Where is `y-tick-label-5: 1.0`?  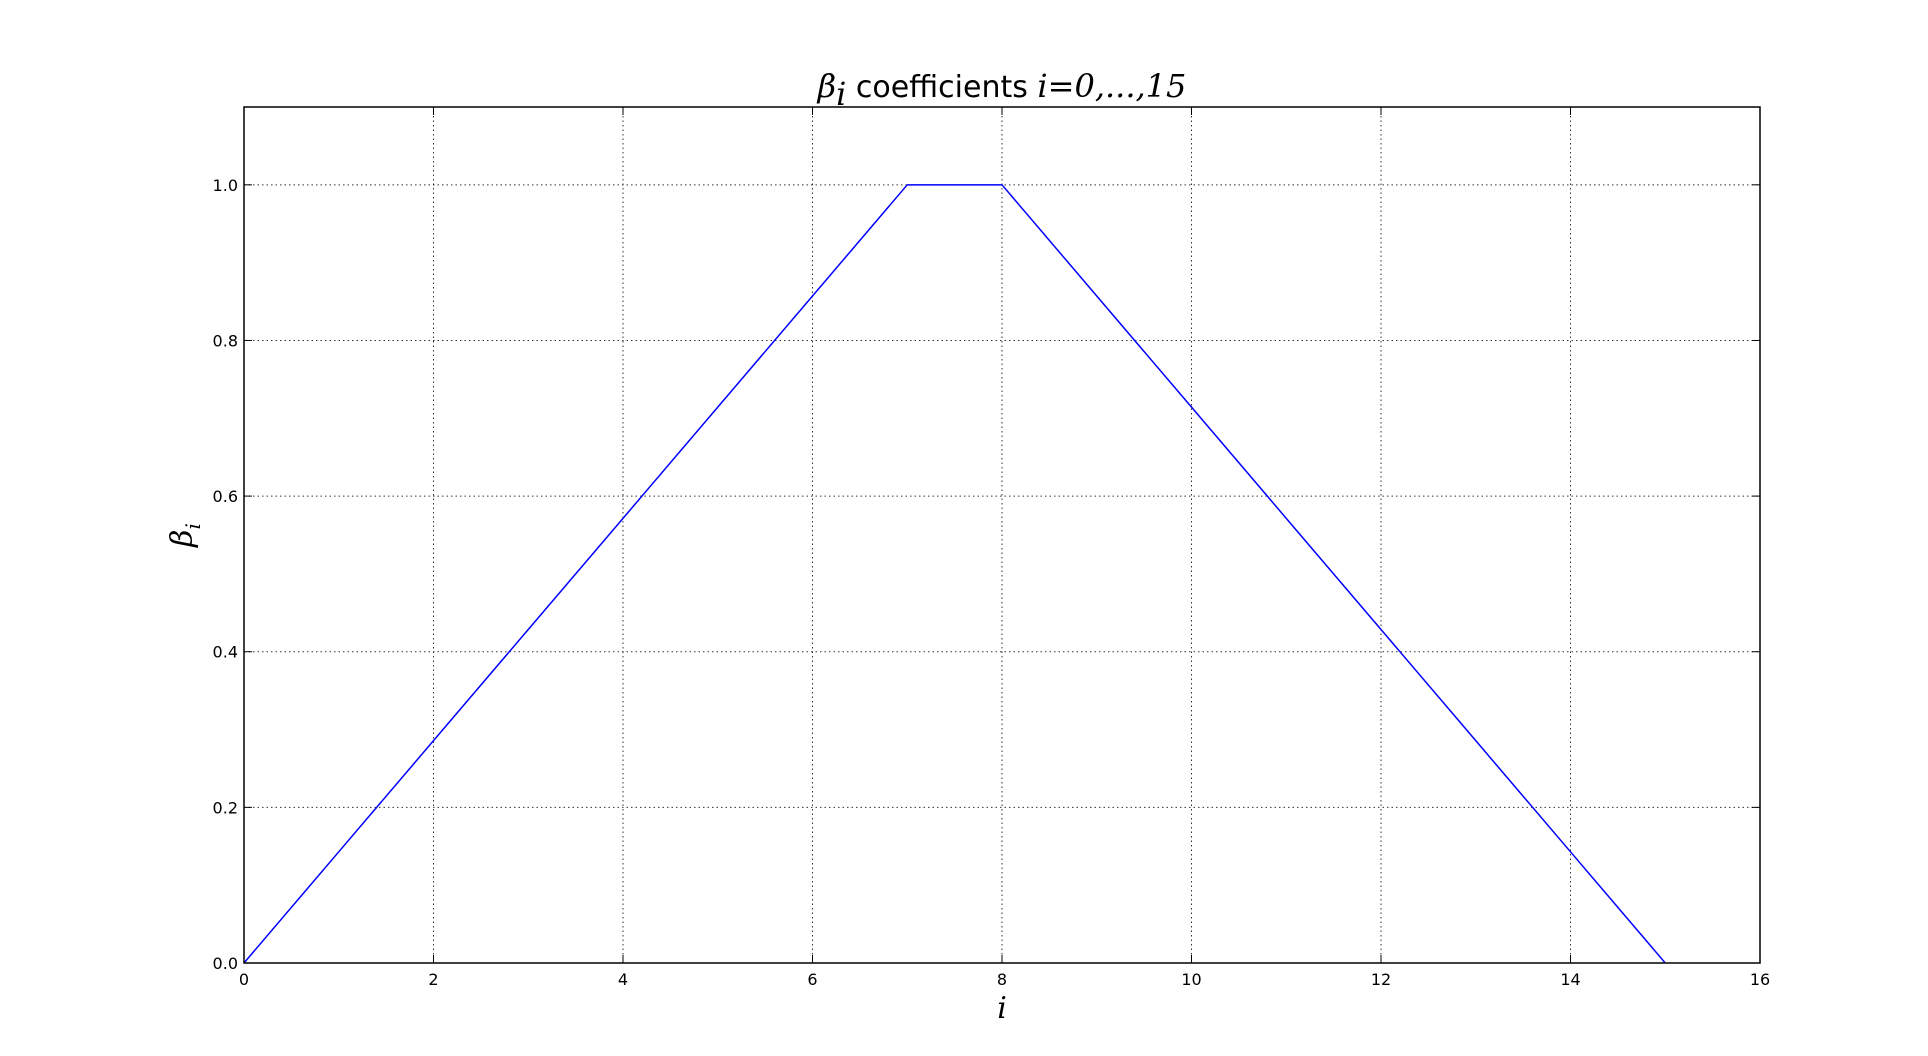
y-tick-label-5: 1.0 is located at coordinates (225, 185).